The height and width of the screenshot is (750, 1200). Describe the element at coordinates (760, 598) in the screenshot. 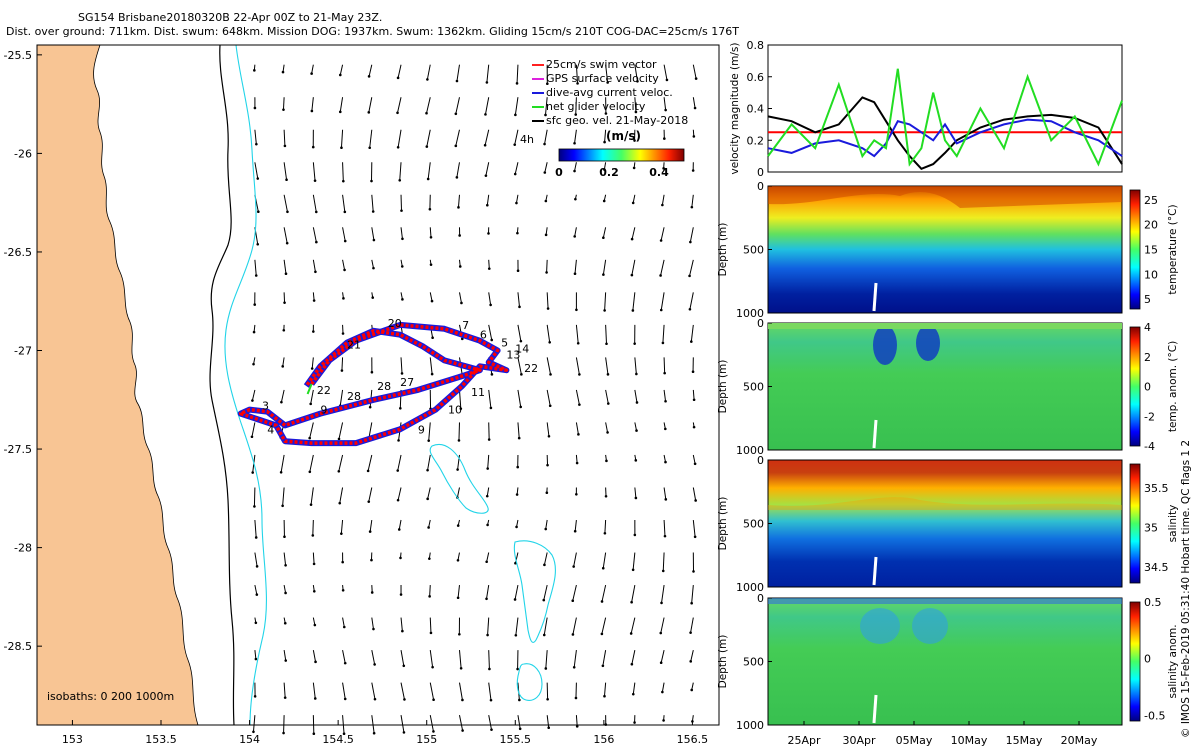

I see `section-ytick-label: 0` at that location.